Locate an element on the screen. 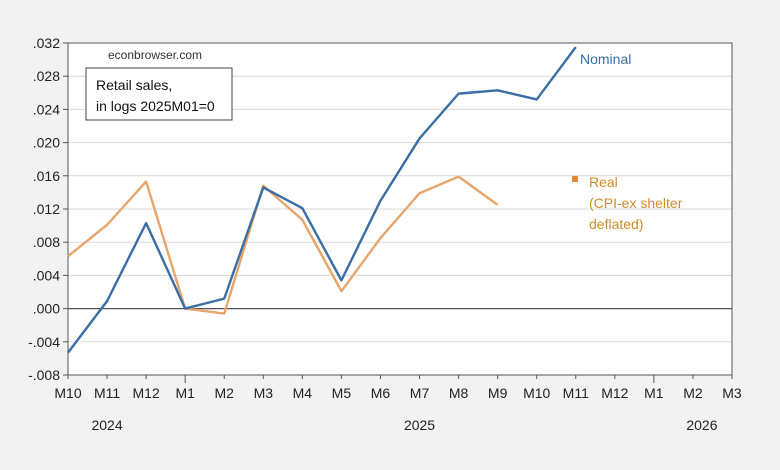 The image size is (780, 470). legend-marker-real is located at coordinates (575, 179).